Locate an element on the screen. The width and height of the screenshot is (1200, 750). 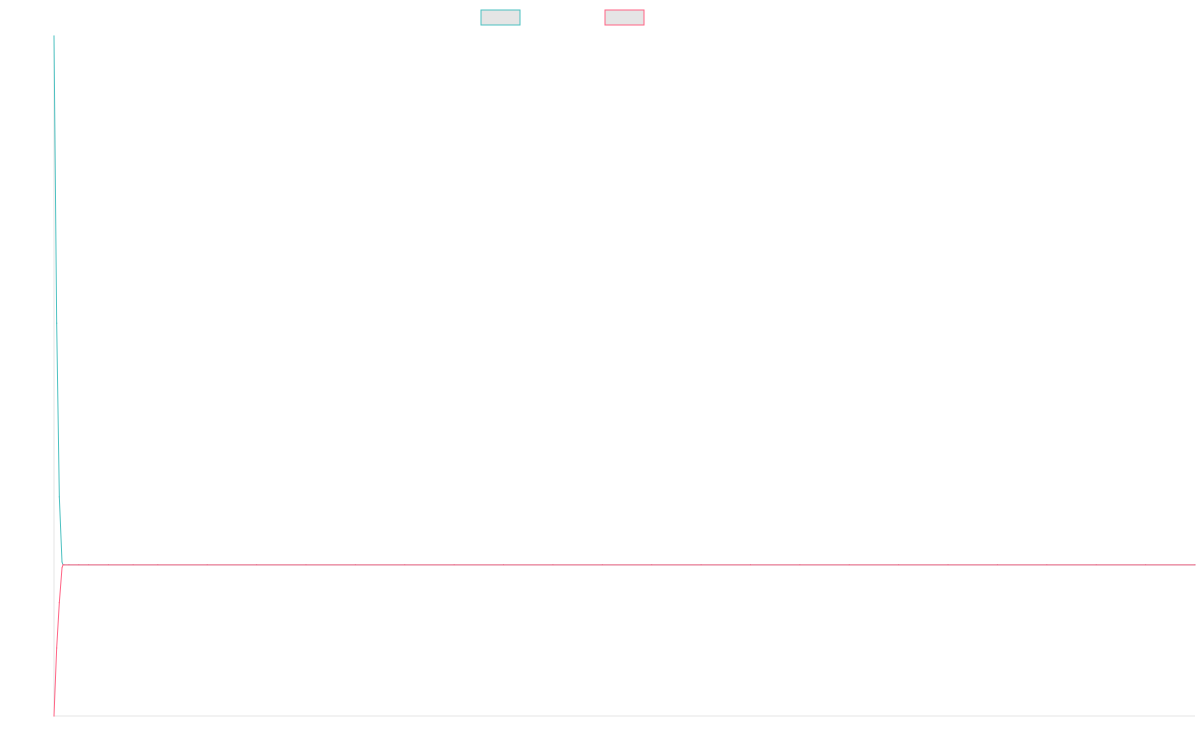
legend is located at coordinates (562, 17).